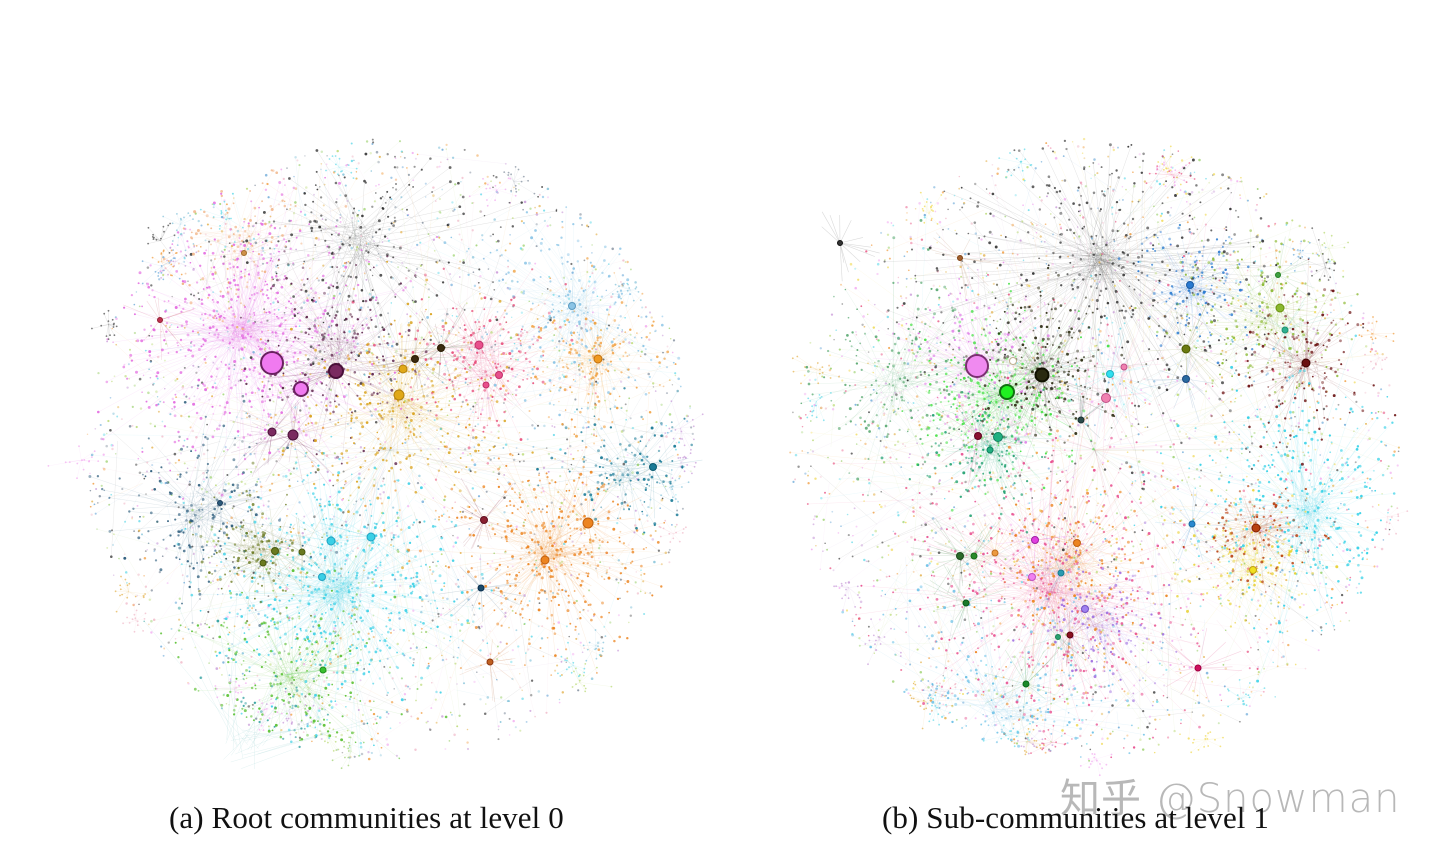 This screenshot has width=1440, height=850. Describe the element at coordinates (1075, 817) in the screenshot. I see `caption-b: (b) Sub-communities at level 1` at that location.